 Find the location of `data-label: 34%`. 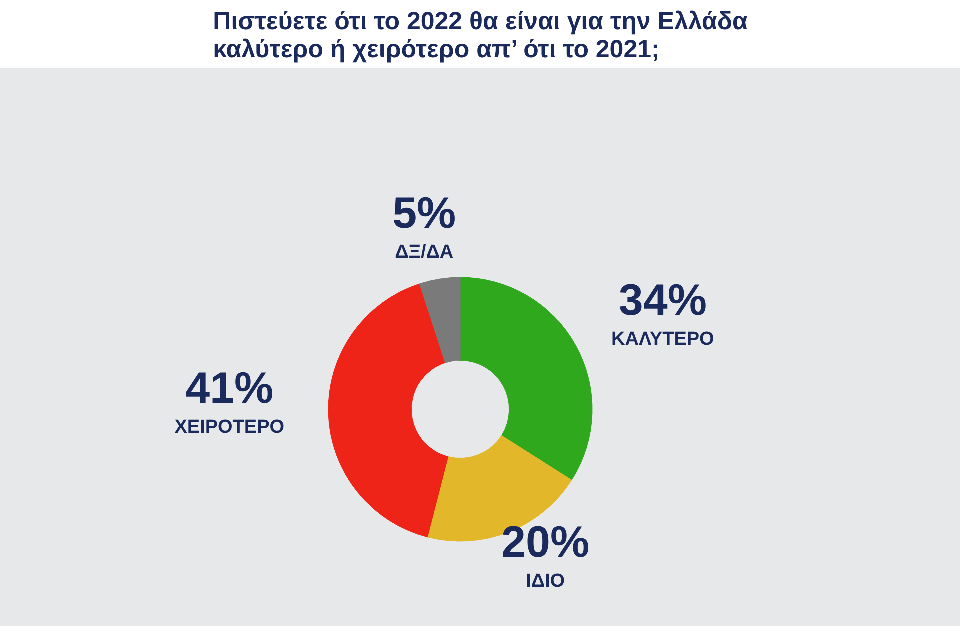

data-label: 34% is located at coordinates (662, 300).